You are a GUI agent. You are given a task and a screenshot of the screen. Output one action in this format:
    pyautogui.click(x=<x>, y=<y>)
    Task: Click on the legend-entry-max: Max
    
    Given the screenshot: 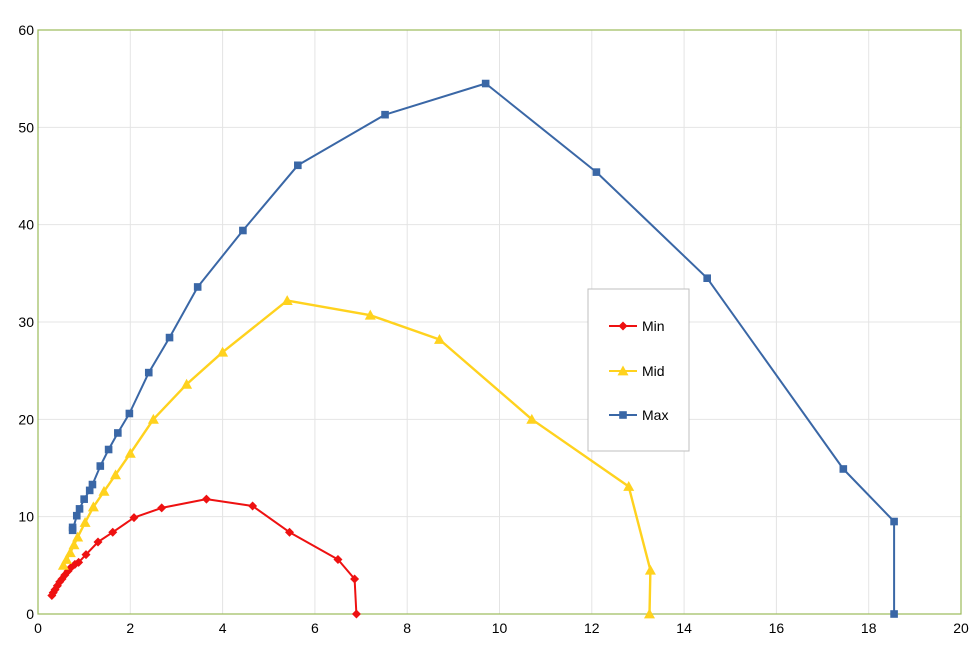 What is the action you would take?
    pyautogui.click(x=638, y=415)
    